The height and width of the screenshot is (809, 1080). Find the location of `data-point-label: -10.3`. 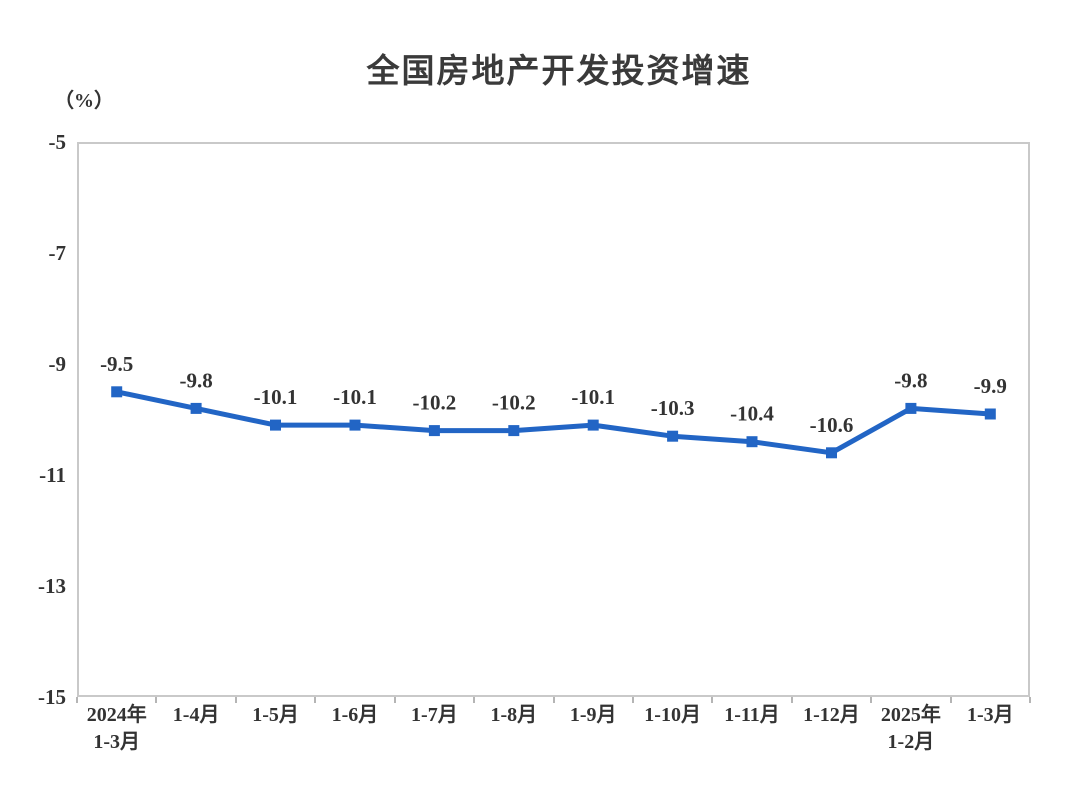

data-point-label: -10.3 is located at coordinates (673, 408).